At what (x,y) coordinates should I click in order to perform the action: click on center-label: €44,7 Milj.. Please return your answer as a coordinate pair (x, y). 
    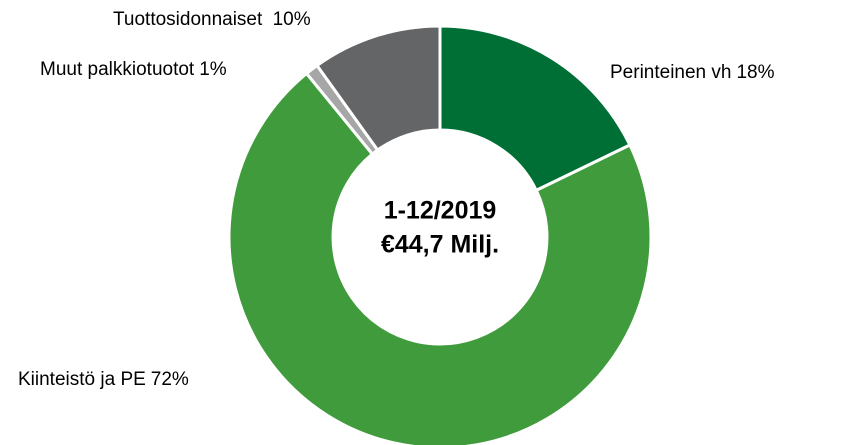
    Looking at the image, I should click on (440, 245).